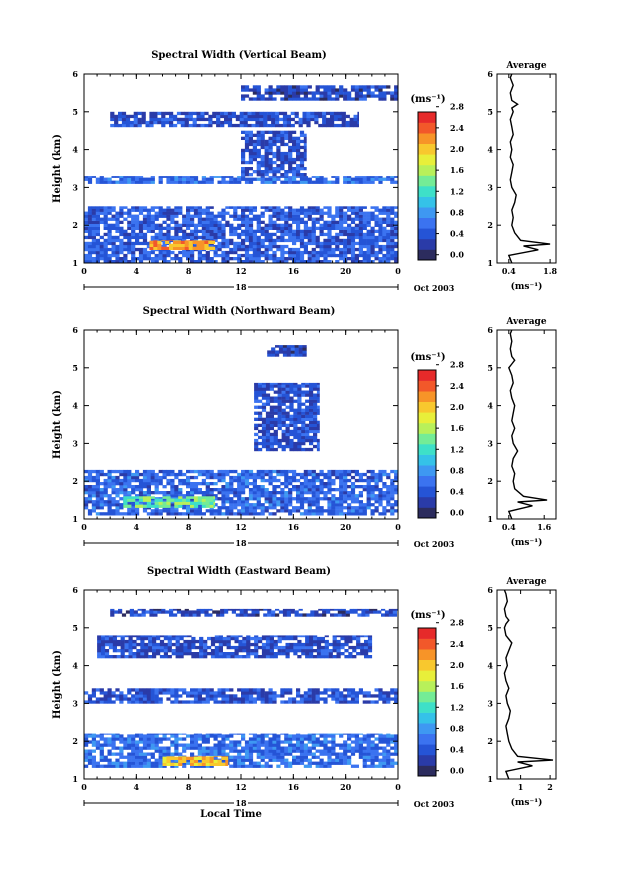 This screenshot has width=617, height=875. Describe the element at coordinates (434, 288) in the screenshot. I see `date-month-label: Oct 2003` at that location.